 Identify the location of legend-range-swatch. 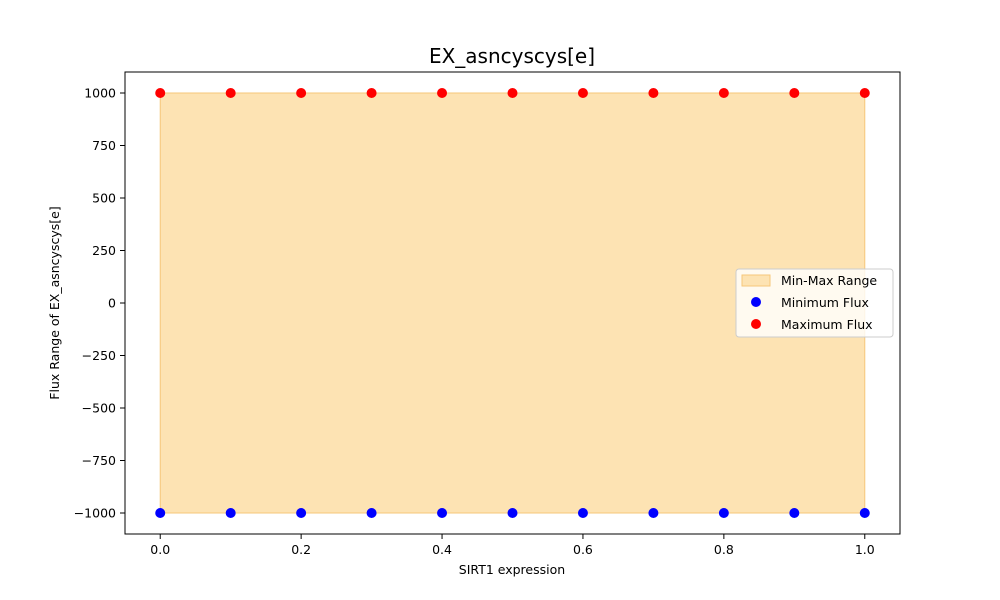
(756, 280).